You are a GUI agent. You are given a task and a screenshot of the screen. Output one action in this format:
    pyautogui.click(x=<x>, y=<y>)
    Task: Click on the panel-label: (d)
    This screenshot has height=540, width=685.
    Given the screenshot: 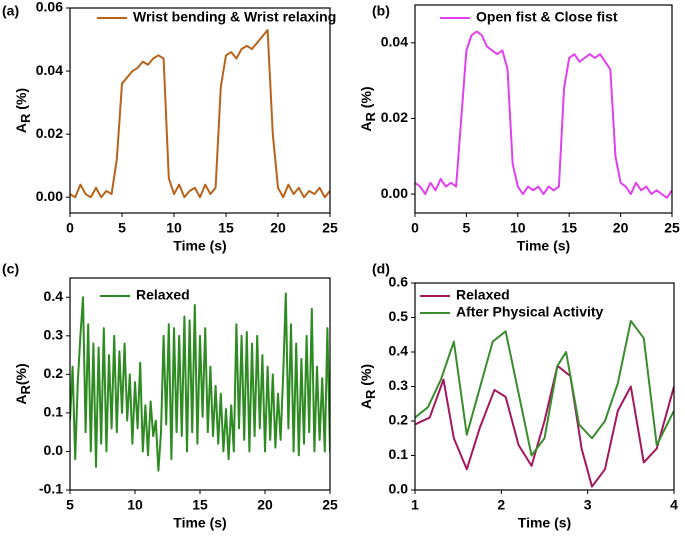 What is the action you would take?
    pyautogui.click(x=381, y=269)
    